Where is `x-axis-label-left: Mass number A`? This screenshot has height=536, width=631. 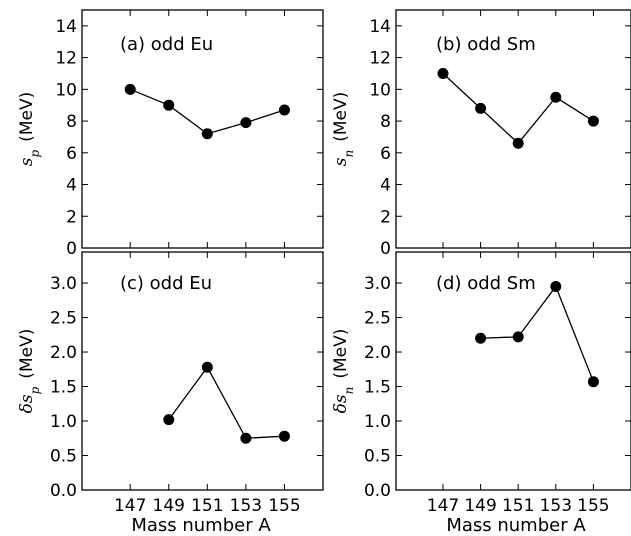
x-axis-label-left: Mass number A is located at coordinates (201, 525).